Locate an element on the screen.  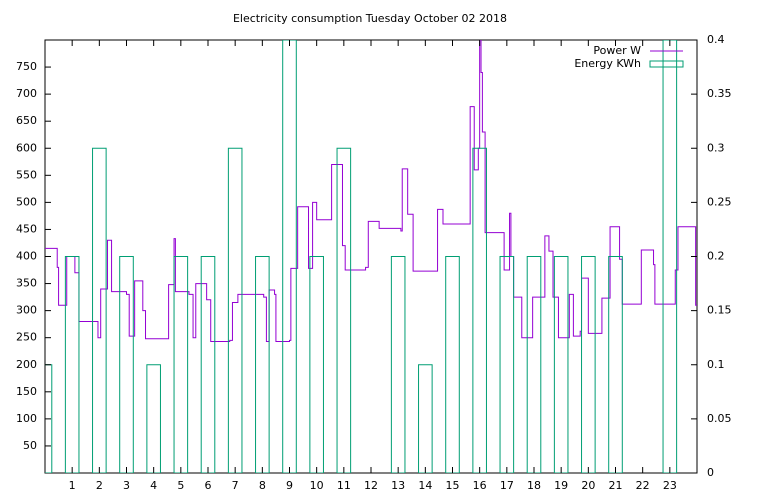
y-tick-label: 600 is located at coordinates (26, 147).